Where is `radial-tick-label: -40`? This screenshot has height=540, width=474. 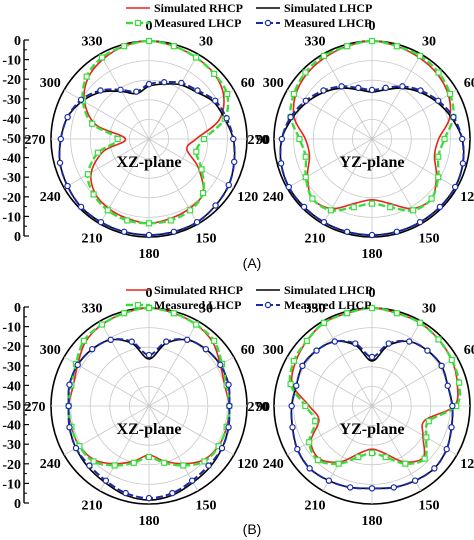 radial-tick-label: -40 is located at coordinates (11, 386).